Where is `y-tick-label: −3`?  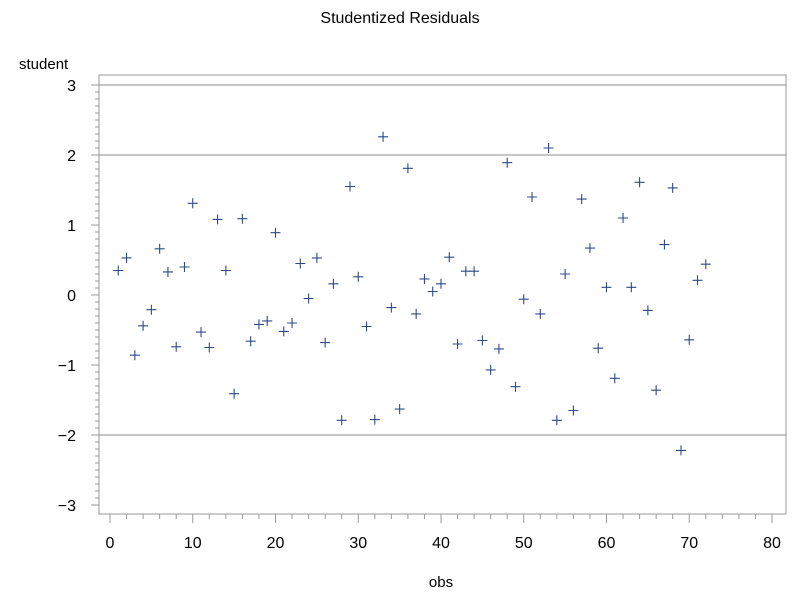
y-tick-label: −3 is located at coordinates (67, 506).